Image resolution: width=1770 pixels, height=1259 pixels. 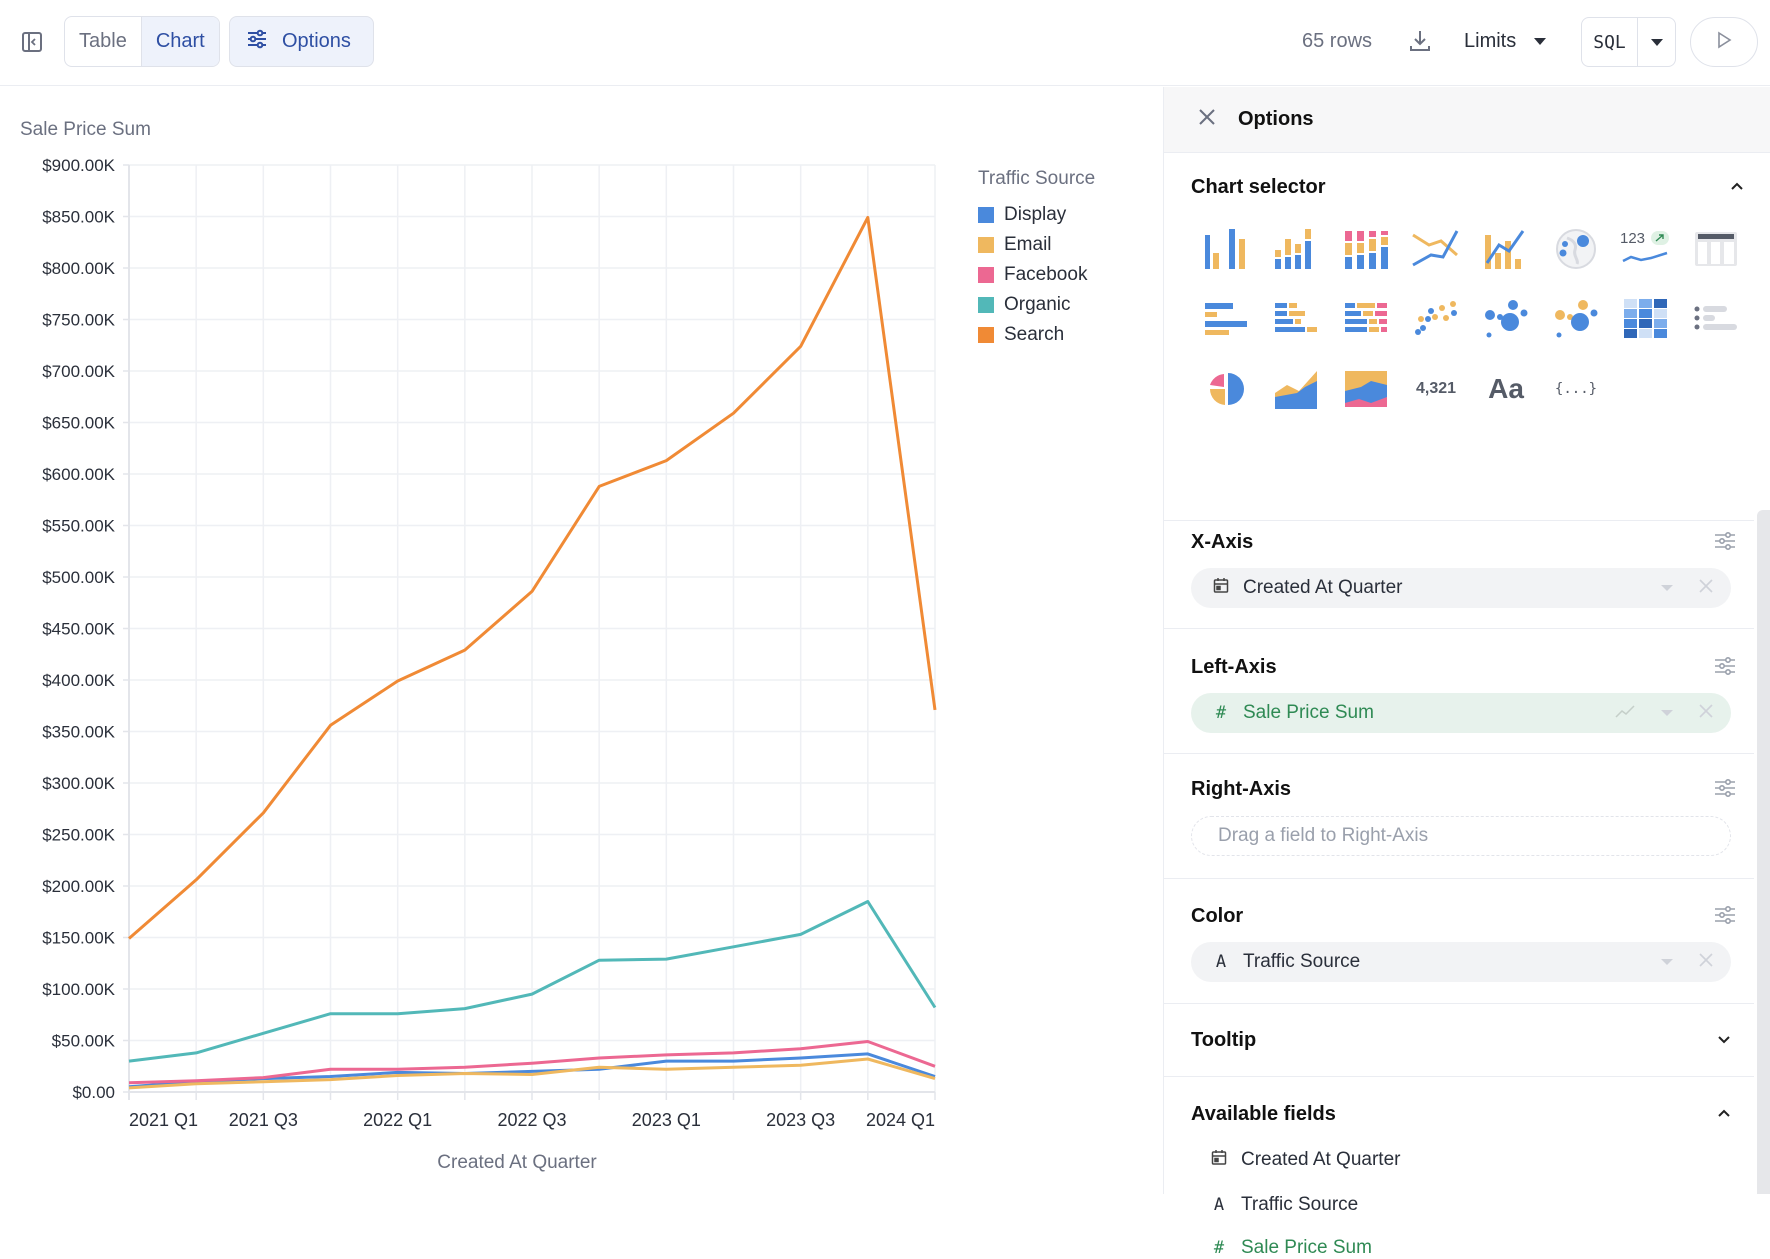 I want to click on grouped-horizontal-bar-icon, so click(x=1296, y=319).